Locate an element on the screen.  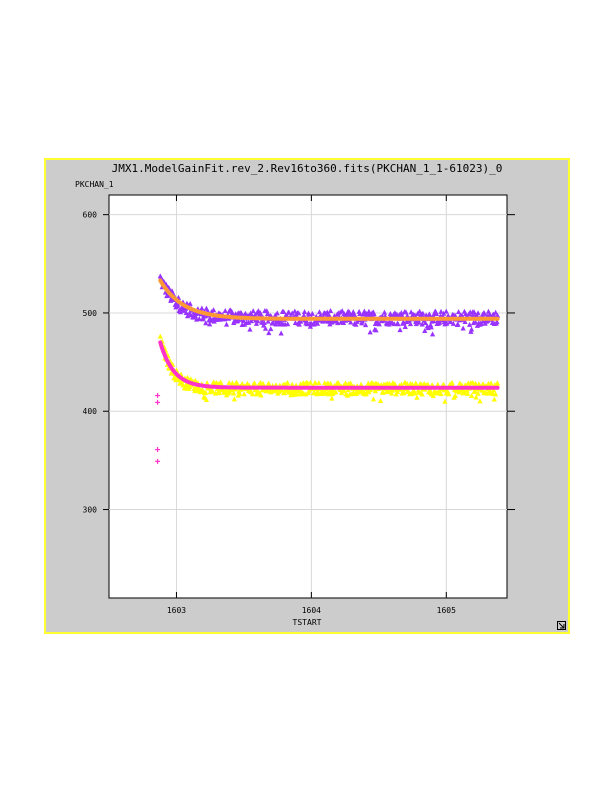
x-tick-label: 1603 is located at coordinates (176, 610).